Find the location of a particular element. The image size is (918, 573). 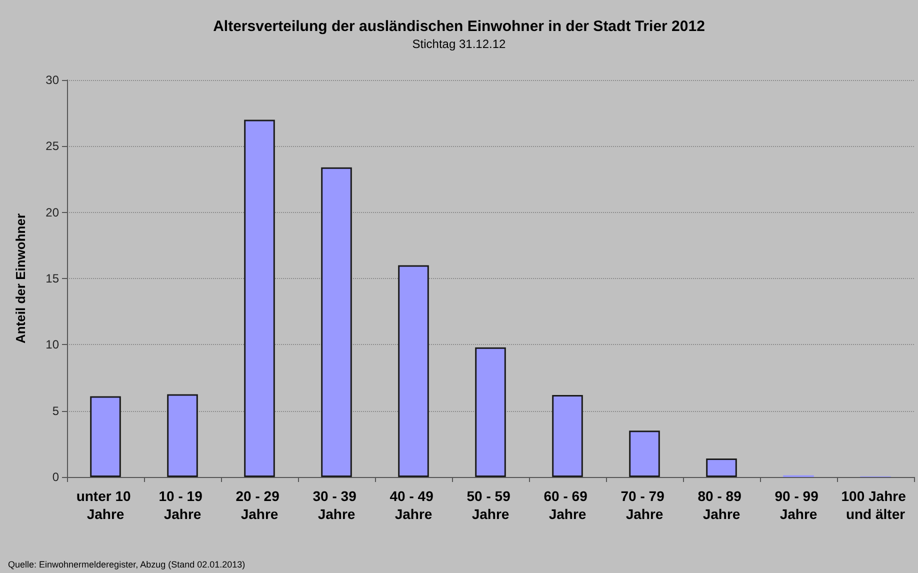

x-tick-label: 90 - 99 Jahre is located at coordinates (798, 505).